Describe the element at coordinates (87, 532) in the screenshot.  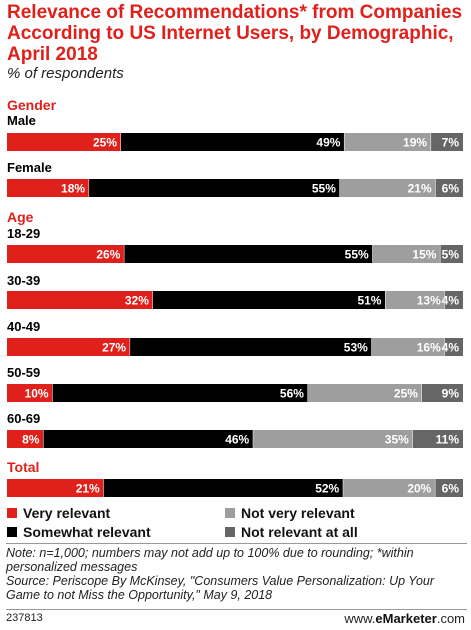
I see `legend-label: Somewhat relevant` at that location.